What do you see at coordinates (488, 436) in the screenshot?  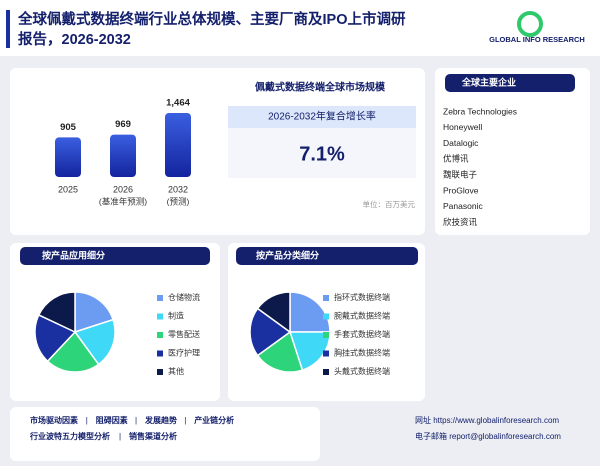 I see `email: 电子邮箱 report@globalinforesearch.com` at bounding box center [488, 436].